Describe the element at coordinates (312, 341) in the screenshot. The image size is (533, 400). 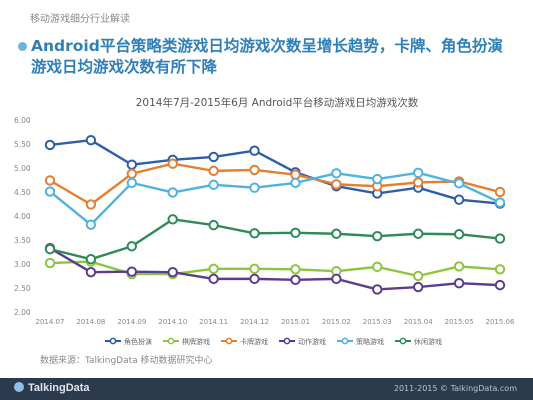
I see `legend-label: 动作游戏` at that location.